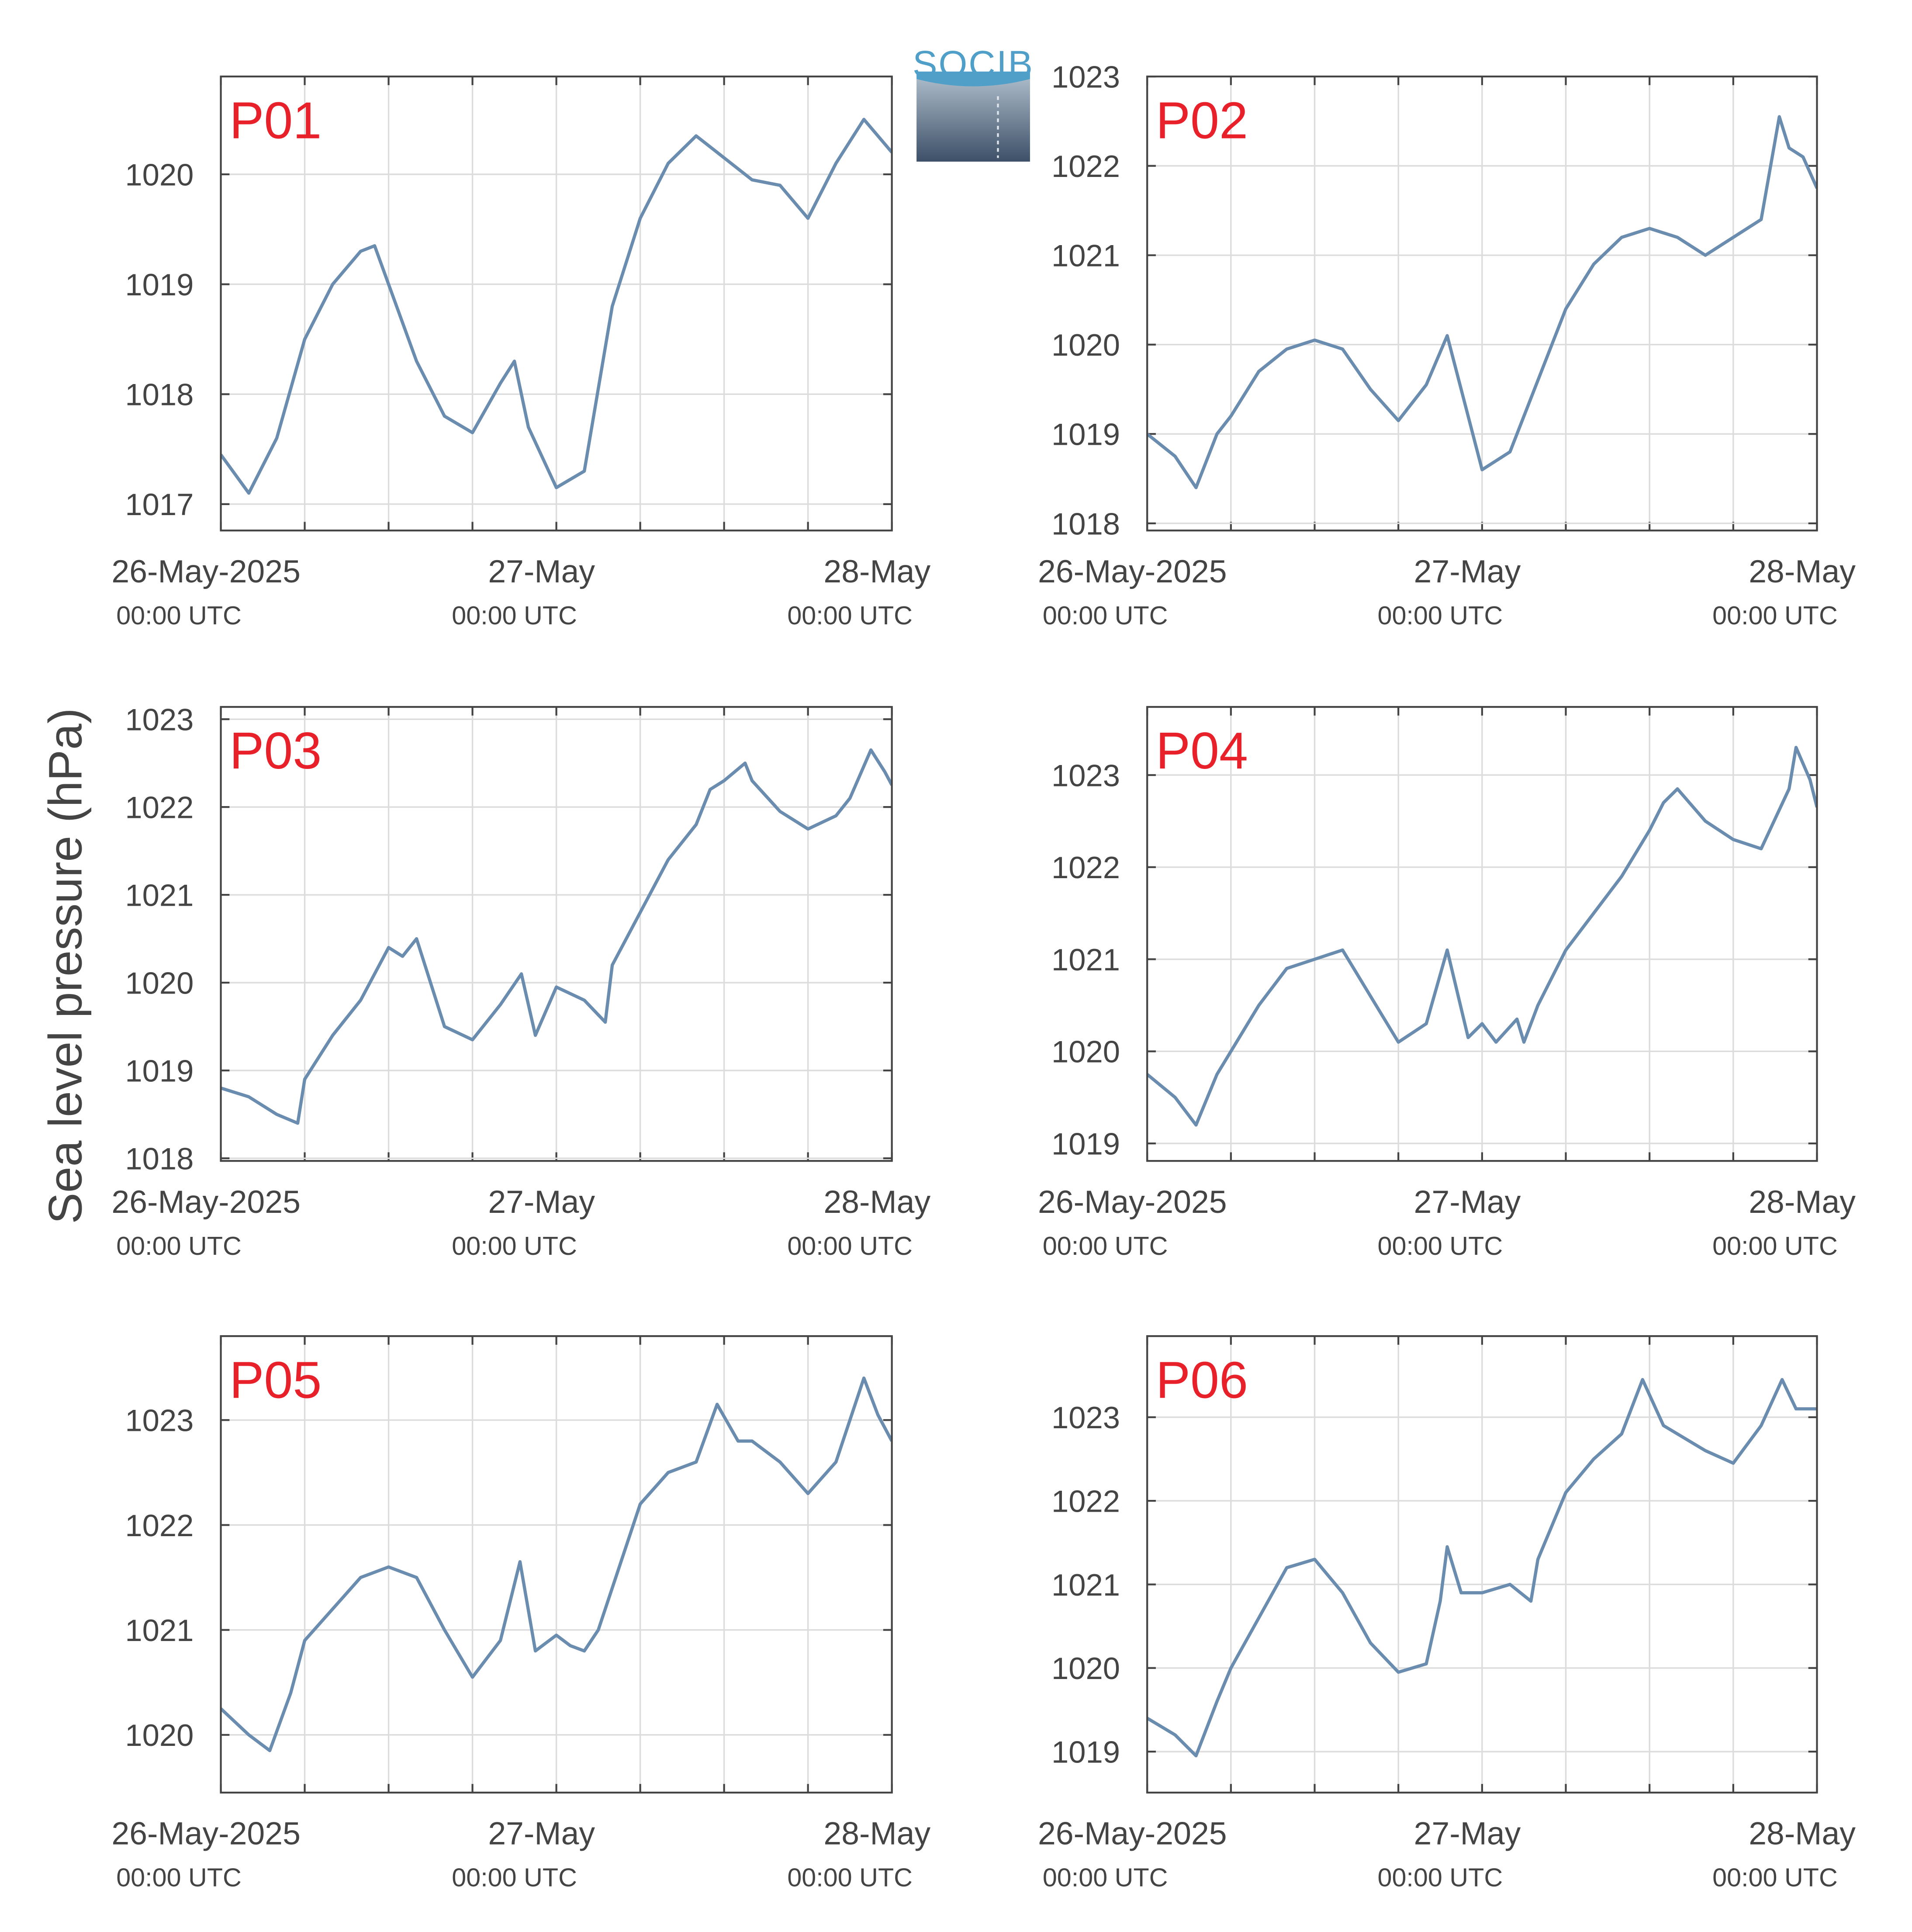 The width and height of the screenshot is (1912, 1932). Describe the element at coordinates (160, 504) in the screenshot. I see `y-tick-label: 1017` at that location.